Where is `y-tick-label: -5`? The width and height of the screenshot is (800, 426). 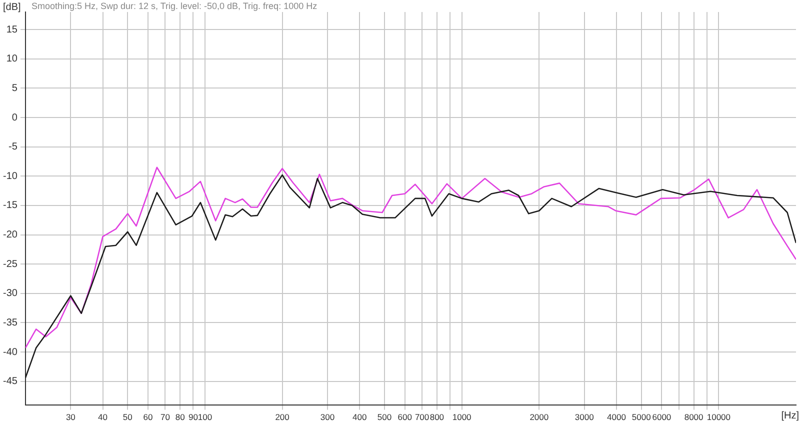
y-tick-label: -5 is located at coordinates (13, 147).